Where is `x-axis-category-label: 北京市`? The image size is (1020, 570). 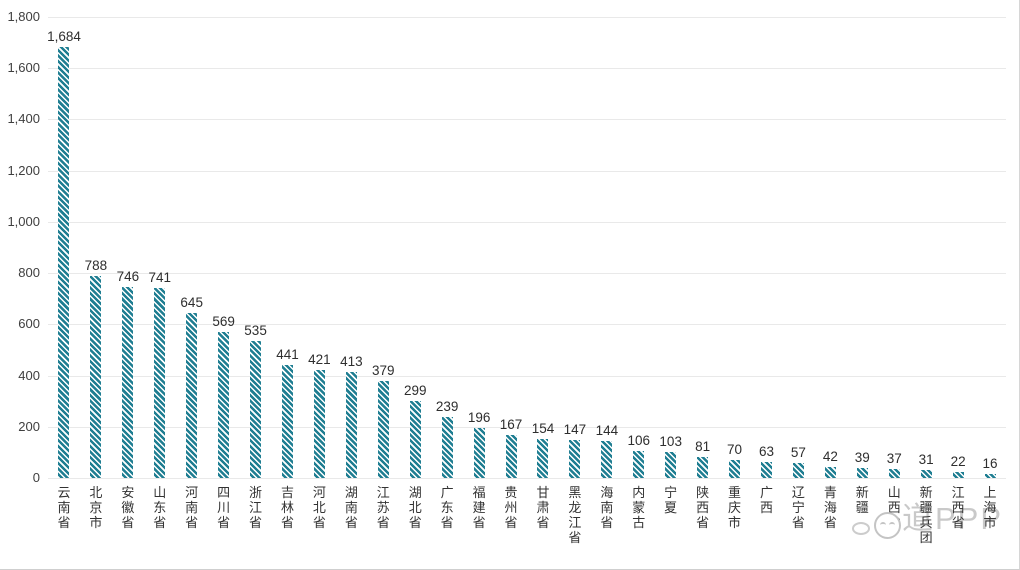 x-axis-category-label: 北京市 is located at coordinates (96, 507).